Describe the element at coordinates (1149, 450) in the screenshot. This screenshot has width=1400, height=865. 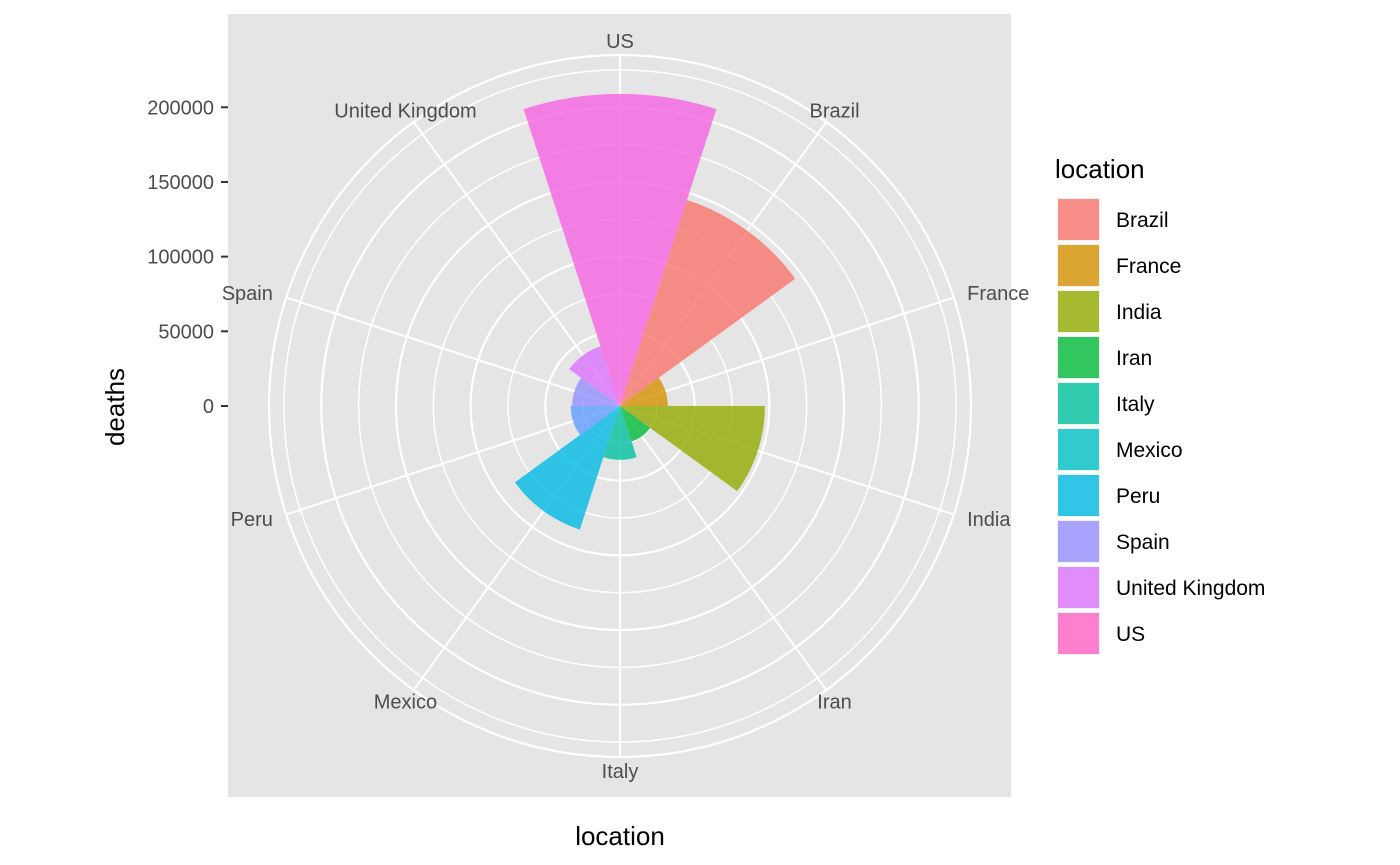
I see `legend-label: Mexico` at that location.